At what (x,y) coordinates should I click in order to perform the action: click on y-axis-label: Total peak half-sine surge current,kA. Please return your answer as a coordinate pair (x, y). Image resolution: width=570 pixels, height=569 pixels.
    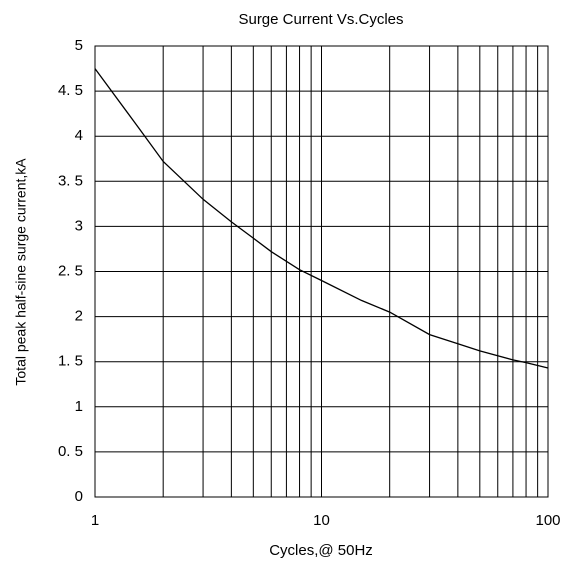
    Looking at the image, I should click on (21, 272).